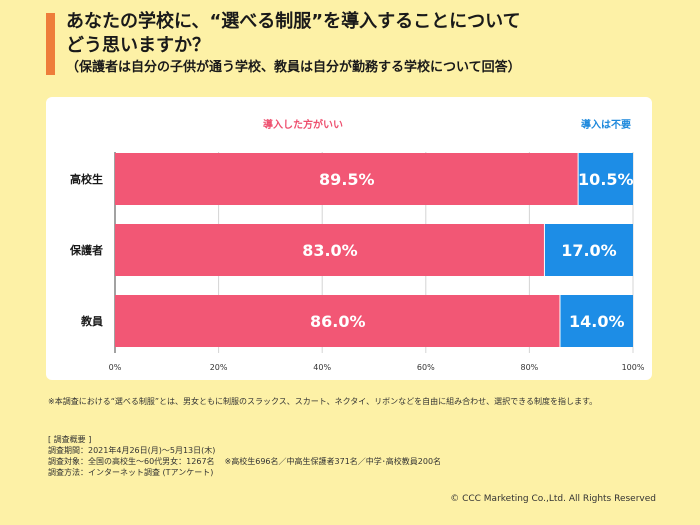  I want to click on summary-breakdown: ※高校生696名／中高生保護者371名／中学･高校教員200名, so click(333, 461).